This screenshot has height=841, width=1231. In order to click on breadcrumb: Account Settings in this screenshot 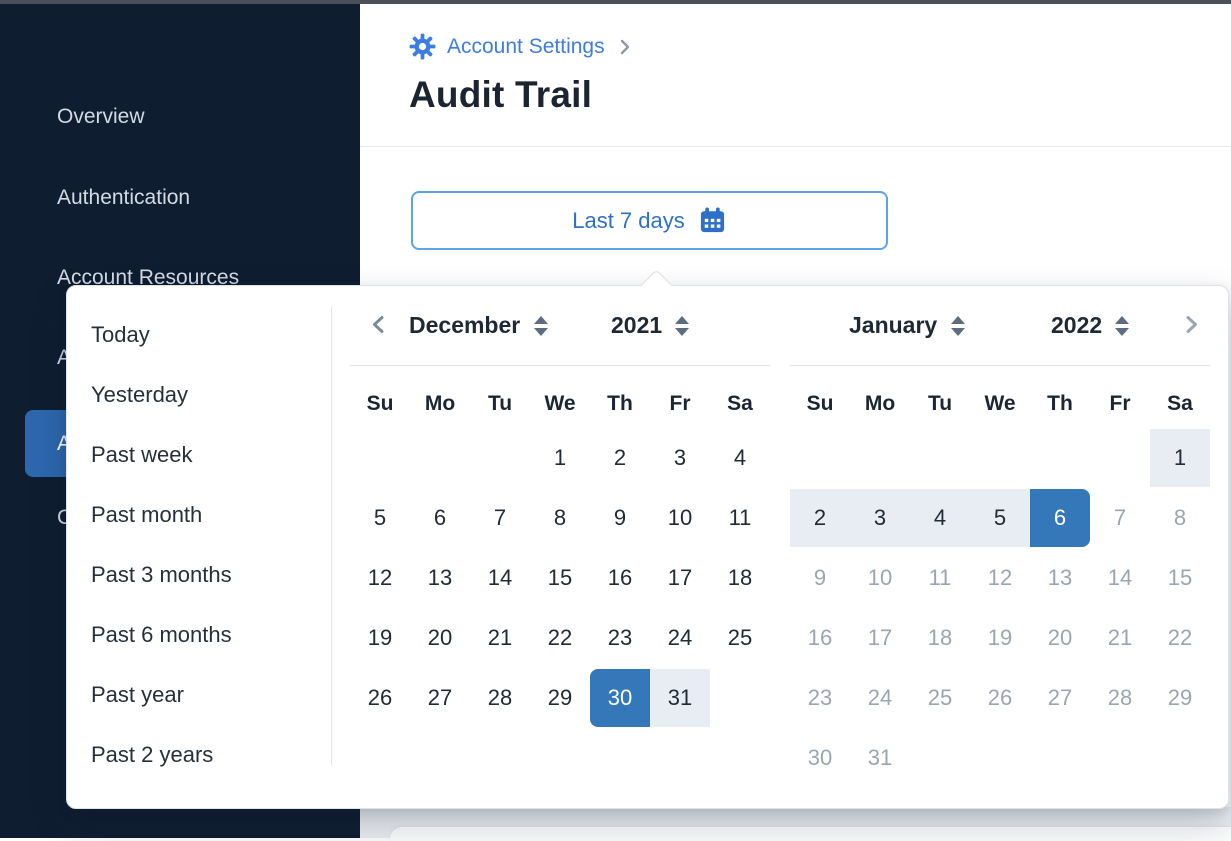, I will do `click(521, 46)`.